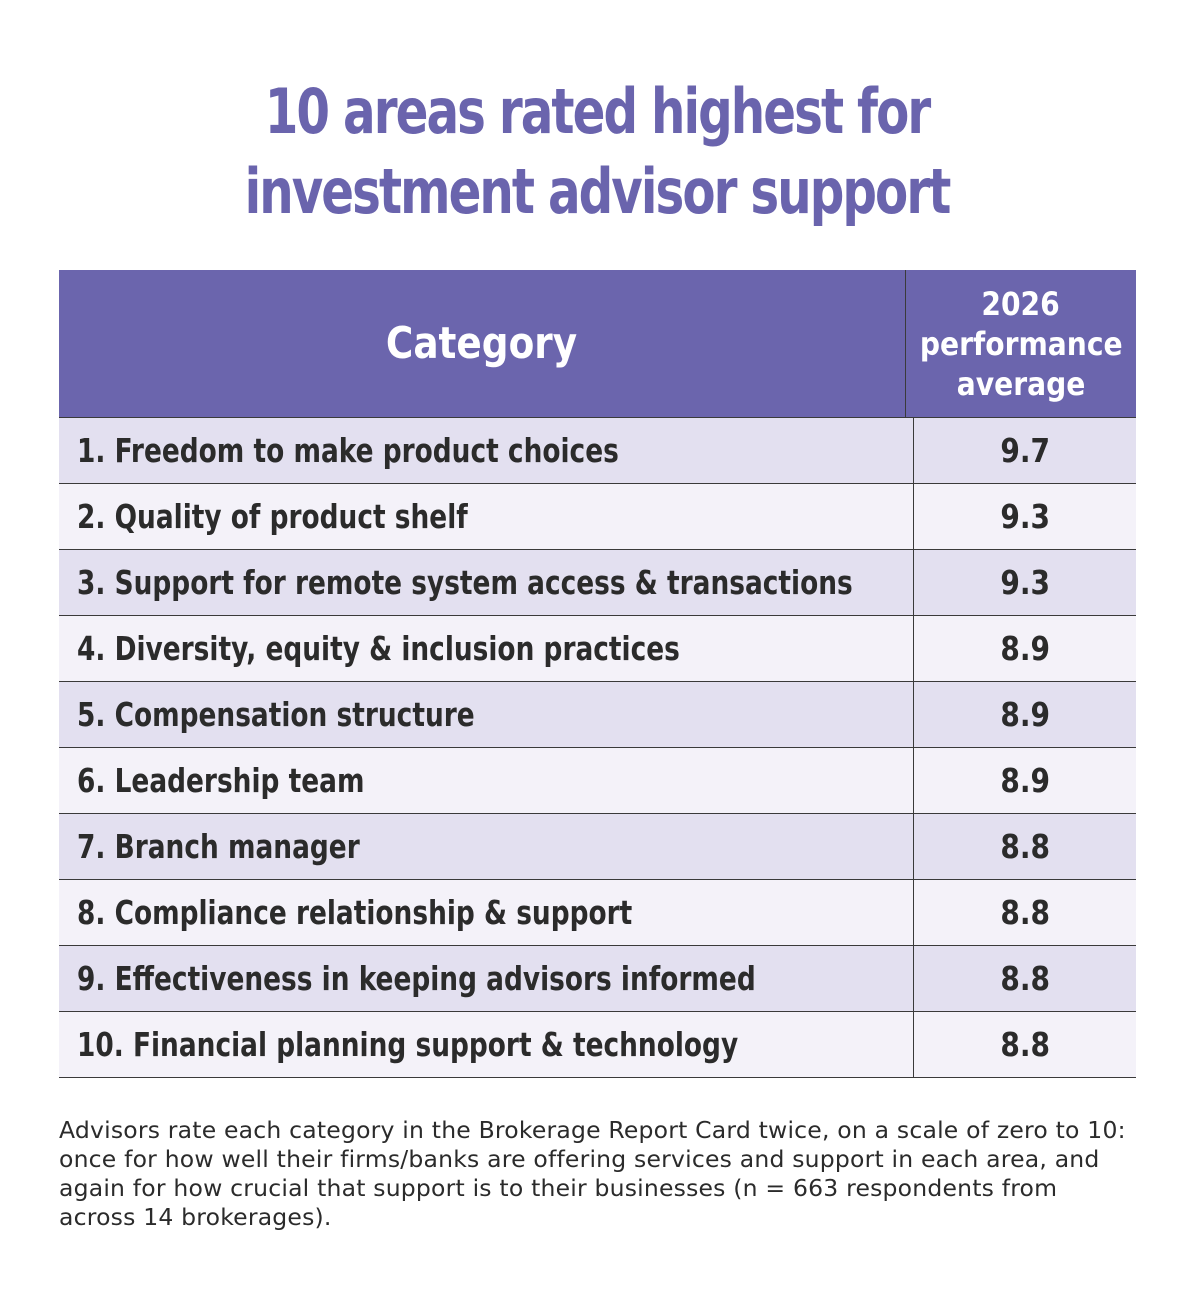 Image resolution: width=1194 pixels, height=1297 pixels. I want to click on row-value-label: 9.7, so click(1025, 450).